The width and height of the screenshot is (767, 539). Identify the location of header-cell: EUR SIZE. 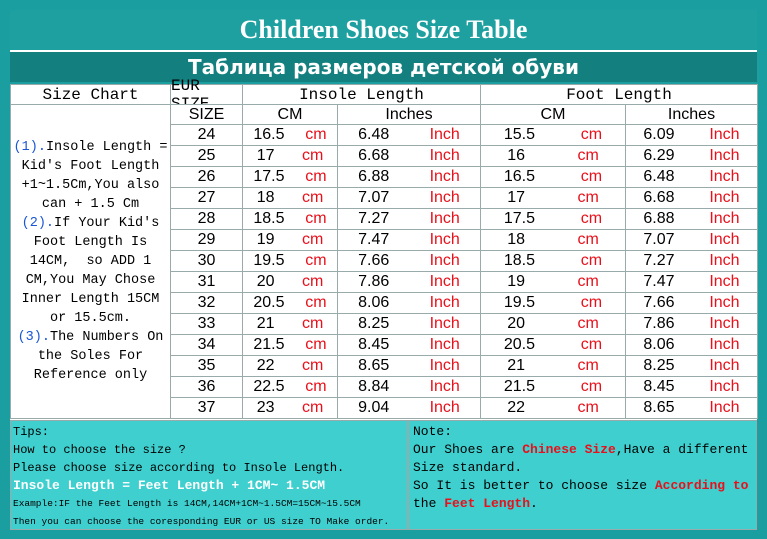
(206, 95).